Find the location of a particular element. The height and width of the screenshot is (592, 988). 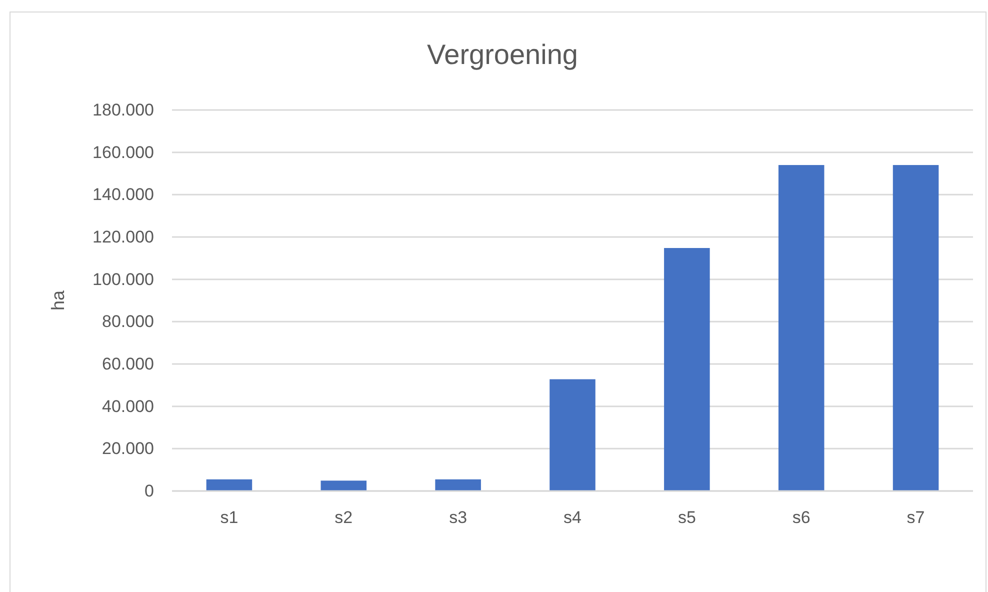

x-tick-label: s4 is located at coordinates (573, 518).